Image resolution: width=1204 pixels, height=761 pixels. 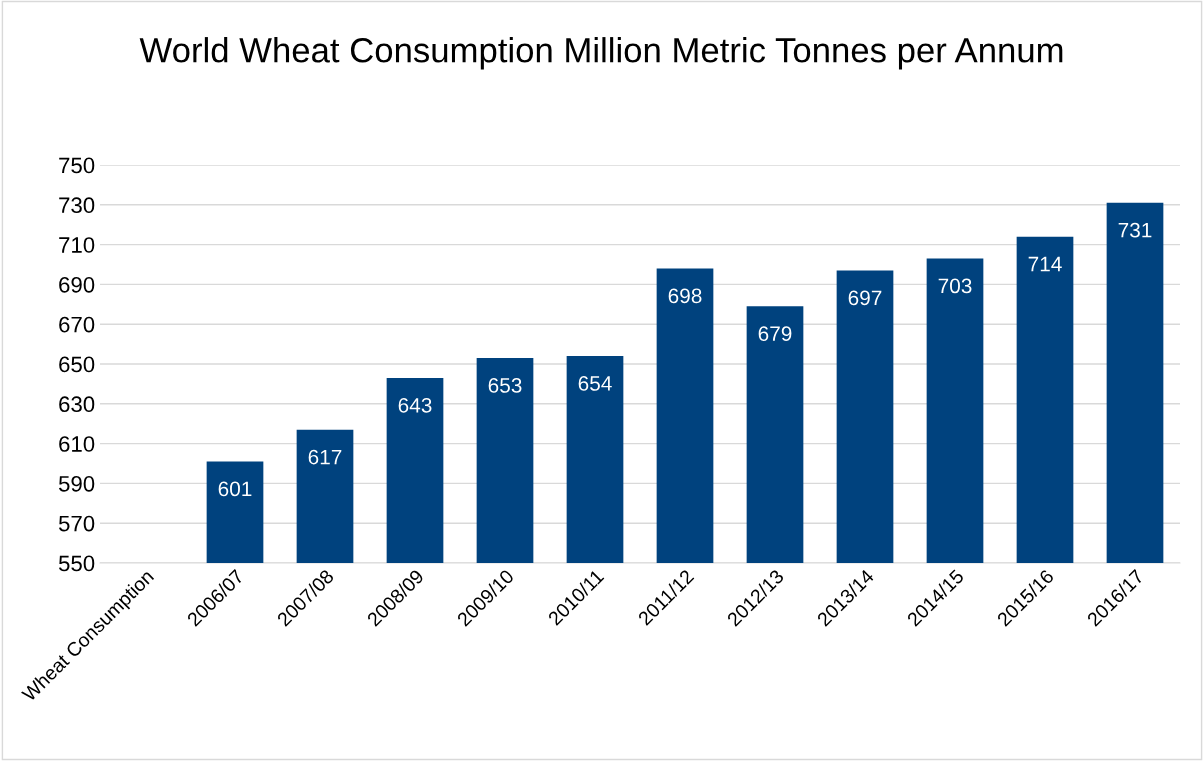 What do you see at coordinates (76, 563) in the screenshot?
I see `y-tick-label: 550` at bounding box center [76, 563].